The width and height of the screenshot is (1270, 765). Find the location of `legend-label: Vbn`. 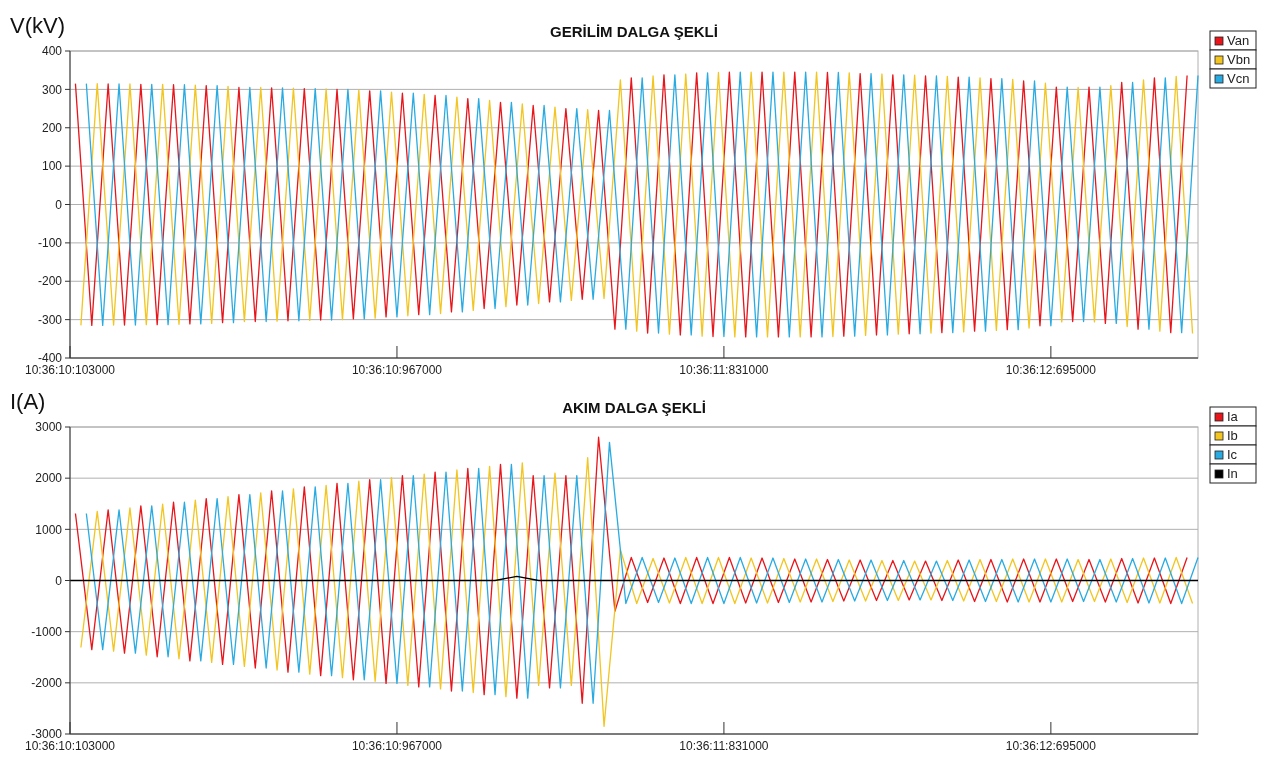

legend-label: Vbn is located at coordinates (1239, 59).